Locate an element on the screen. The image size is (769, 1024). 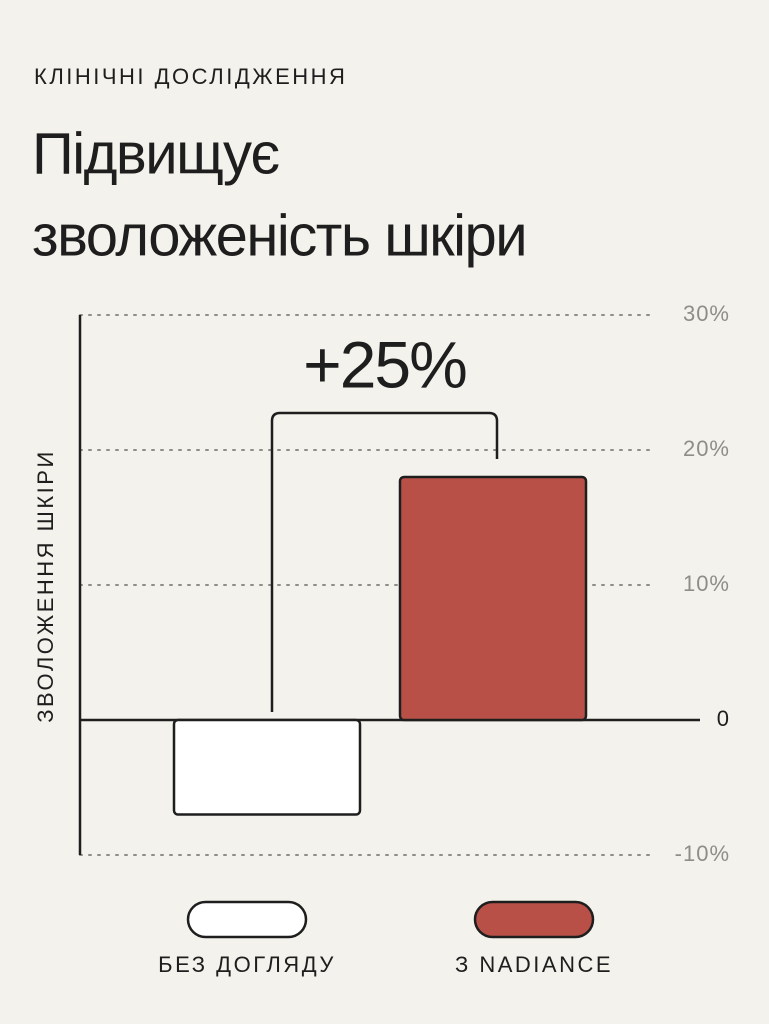
legend-label: З NADIANCE is located at coordinates (534, 964).